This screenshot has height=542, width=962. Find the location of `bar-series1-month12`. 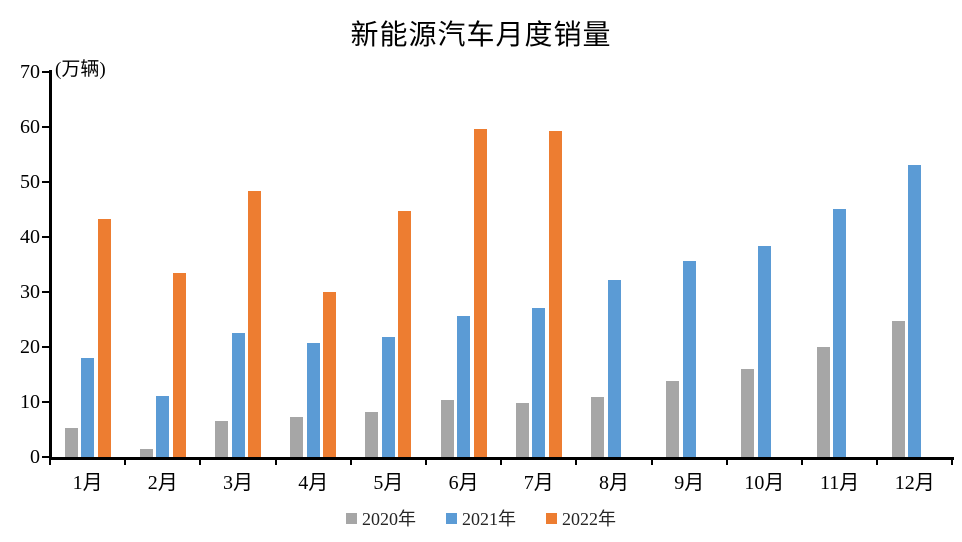

bar-series1-month12 is located at coordinates (898, 389).